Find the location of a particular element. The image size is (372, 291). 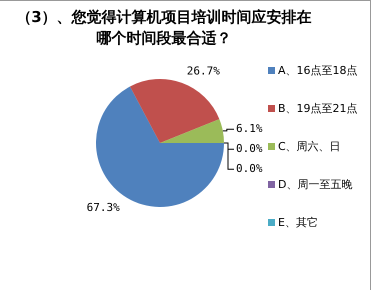

legend-label: D、周一至五晚 is located at coordinates (315, 184).